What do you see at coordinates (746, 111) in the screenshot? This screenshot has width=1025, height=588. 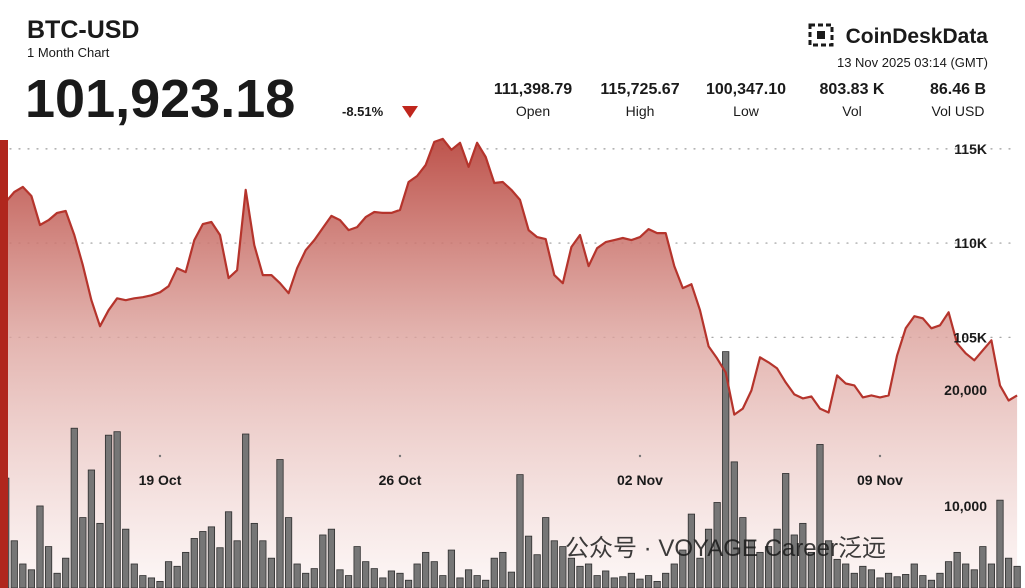 I see `stat-label: Low` at bounding box center [746, 111].